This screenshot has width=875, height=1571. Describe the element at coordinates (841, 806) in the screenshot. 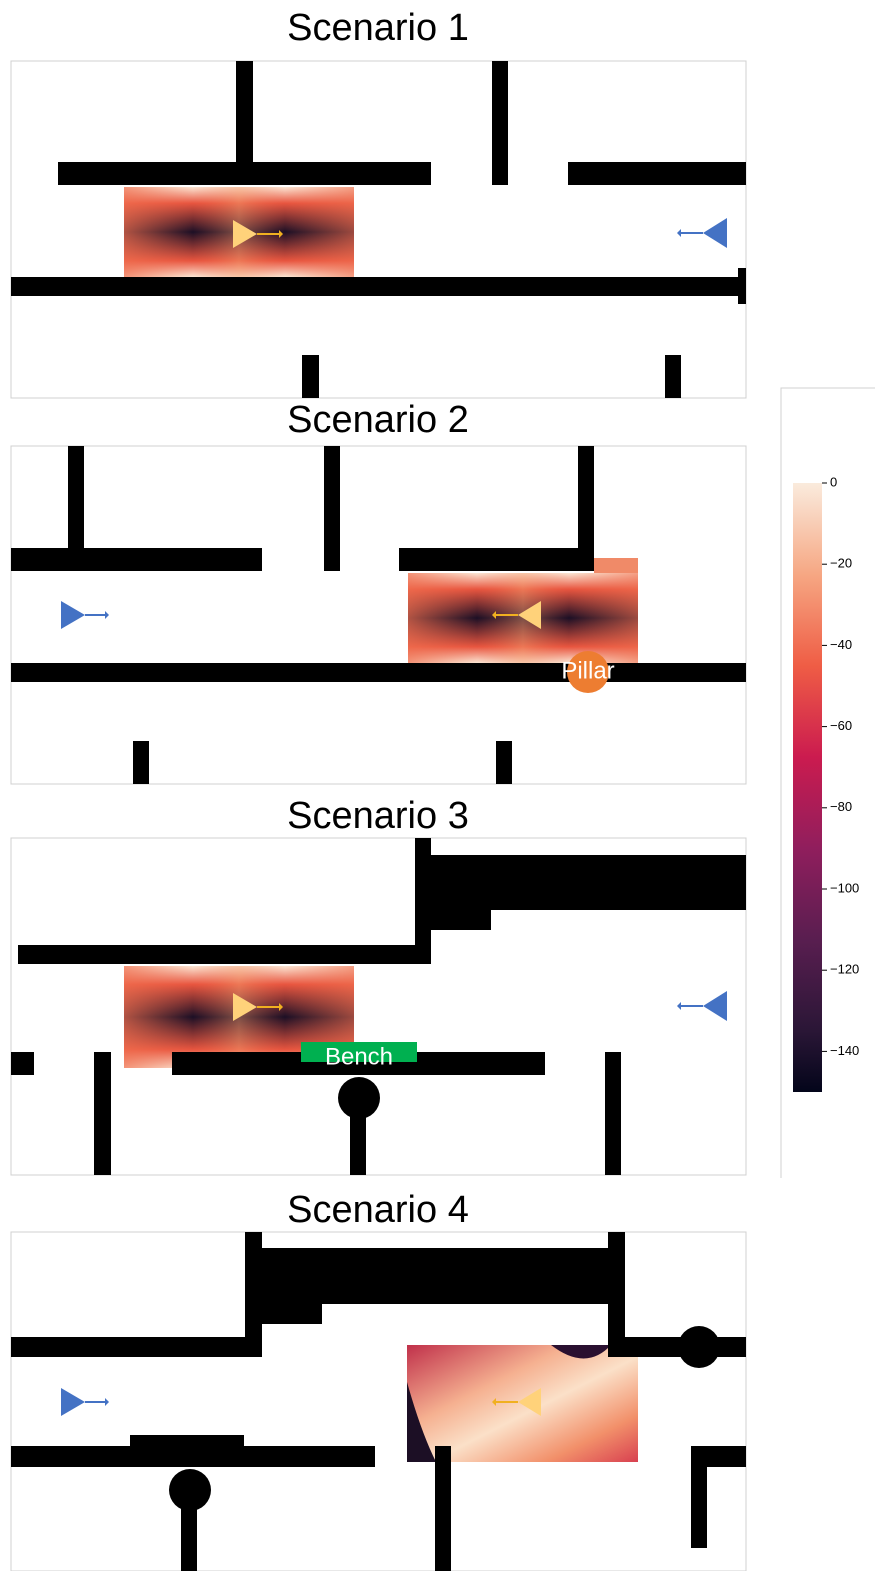

I see `tick-label: −80` at that location.